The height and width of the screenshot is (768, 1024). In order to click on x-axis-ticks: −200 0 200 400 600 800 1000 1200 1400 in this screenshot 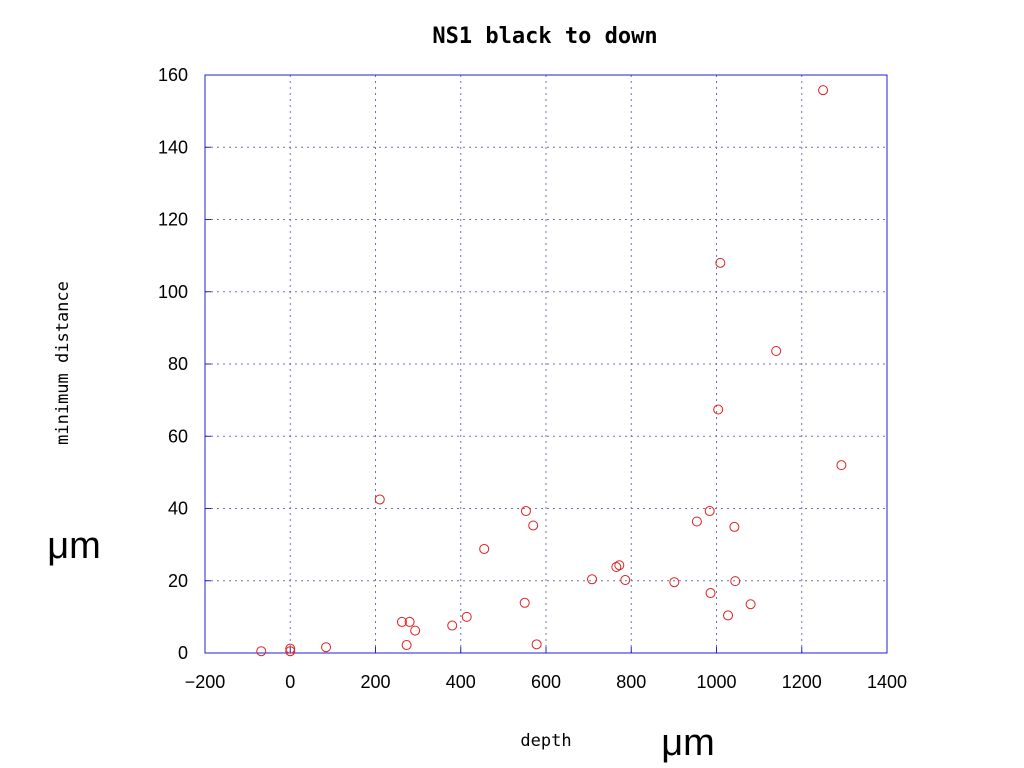, I will do `click(546, 669)`.